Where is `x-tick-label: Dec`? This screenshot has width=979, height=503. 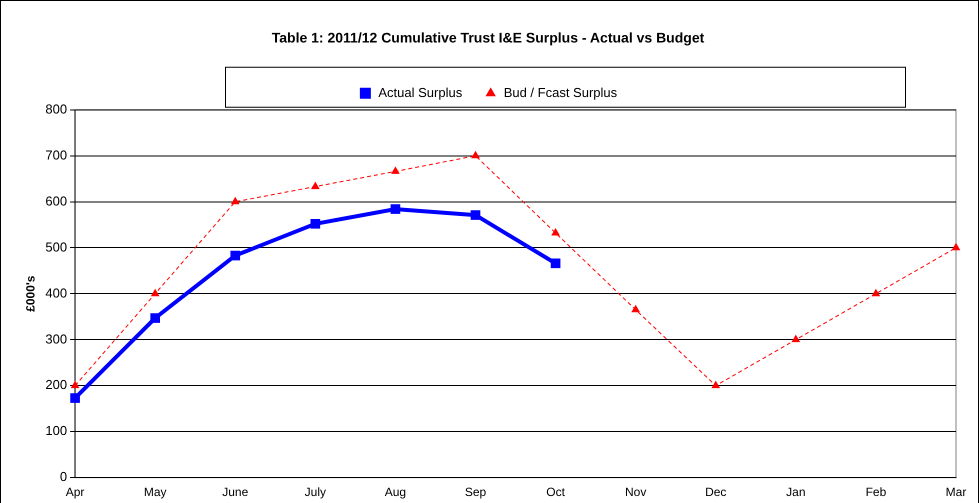
x-tick-label: Dec is located at coordinates (715, 492).